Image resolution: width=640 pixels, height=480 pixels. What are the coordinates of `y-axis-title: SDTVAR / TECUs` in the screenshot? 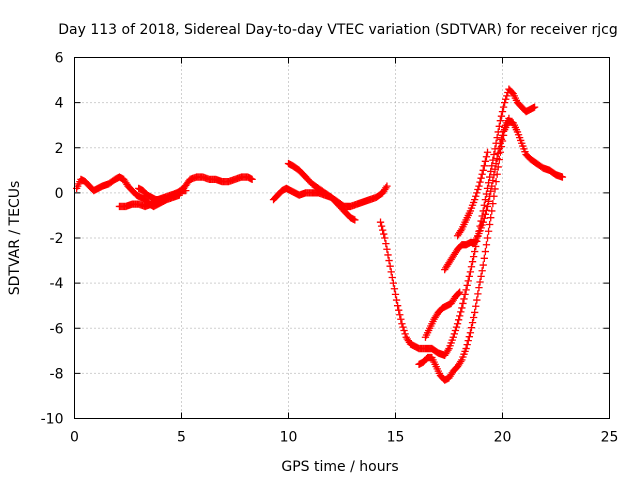 It's located at (15, 238).